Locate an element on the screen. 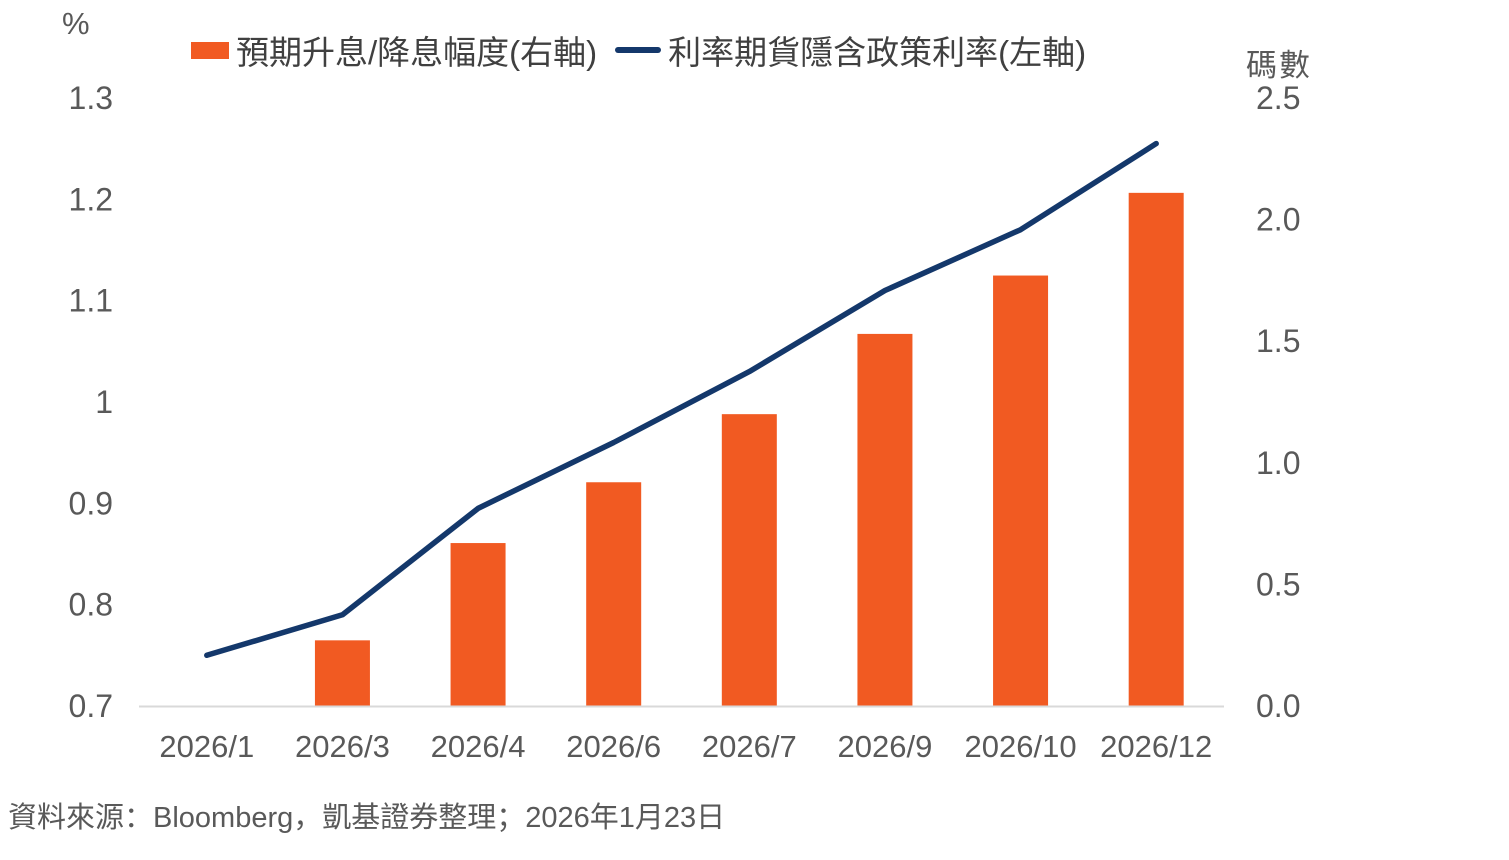 Image resolution: width=1509 pixels, height=860 pixels. x-axis-category-label: 2026/9 is located at coordinates (885, 746).